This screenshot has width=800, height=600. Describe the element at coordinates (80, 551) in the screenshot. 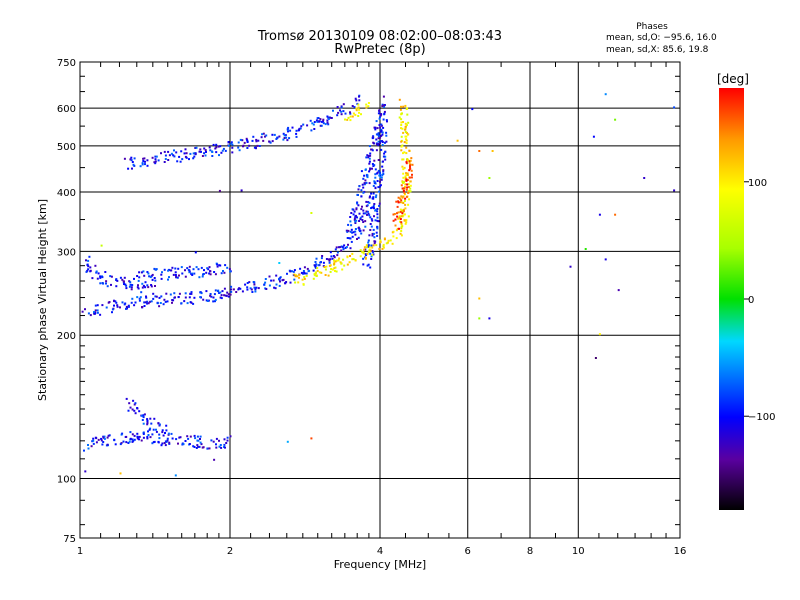

I see `x-tick-label-0: 1` at that location.